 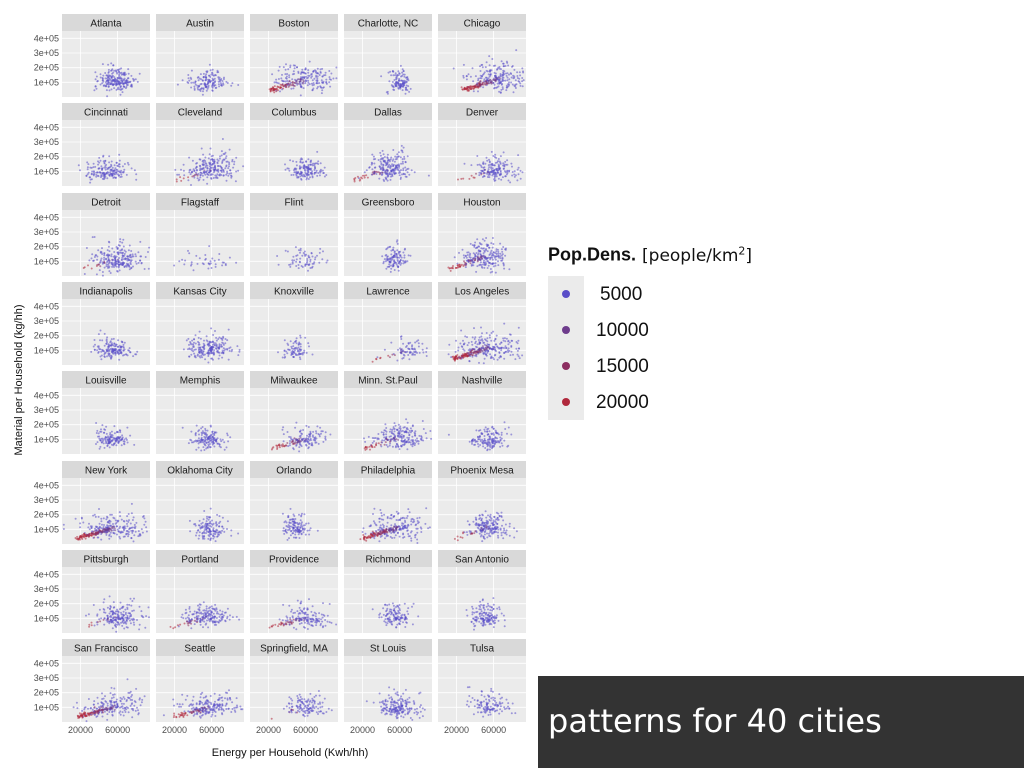 I want to click on facet-strip, so click(x=294, y=290).